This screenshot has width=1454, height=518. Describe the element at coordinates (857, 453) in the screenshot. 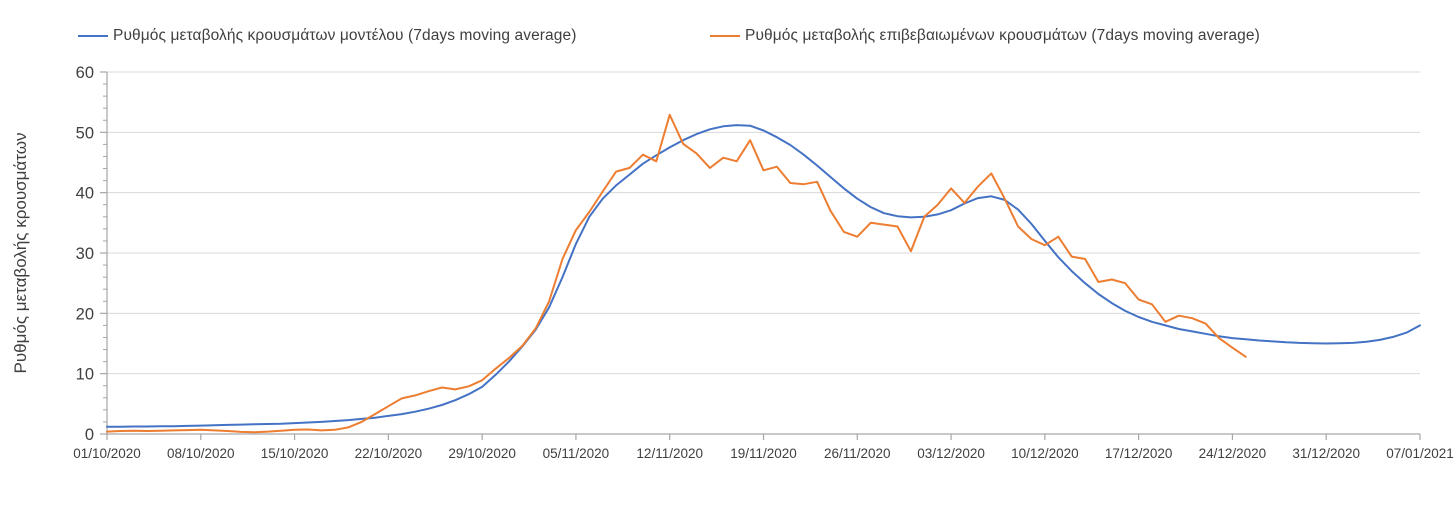

I see `x-tick-label: 26/11/2020` at that location.